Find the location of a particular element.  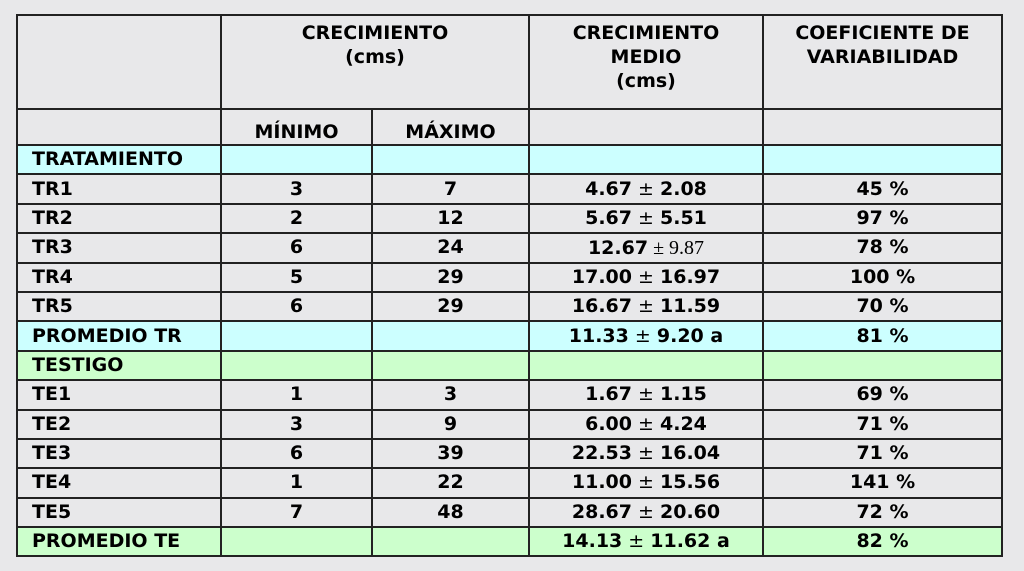

sd-value: 1.15 is located at coordinates (683, 394).